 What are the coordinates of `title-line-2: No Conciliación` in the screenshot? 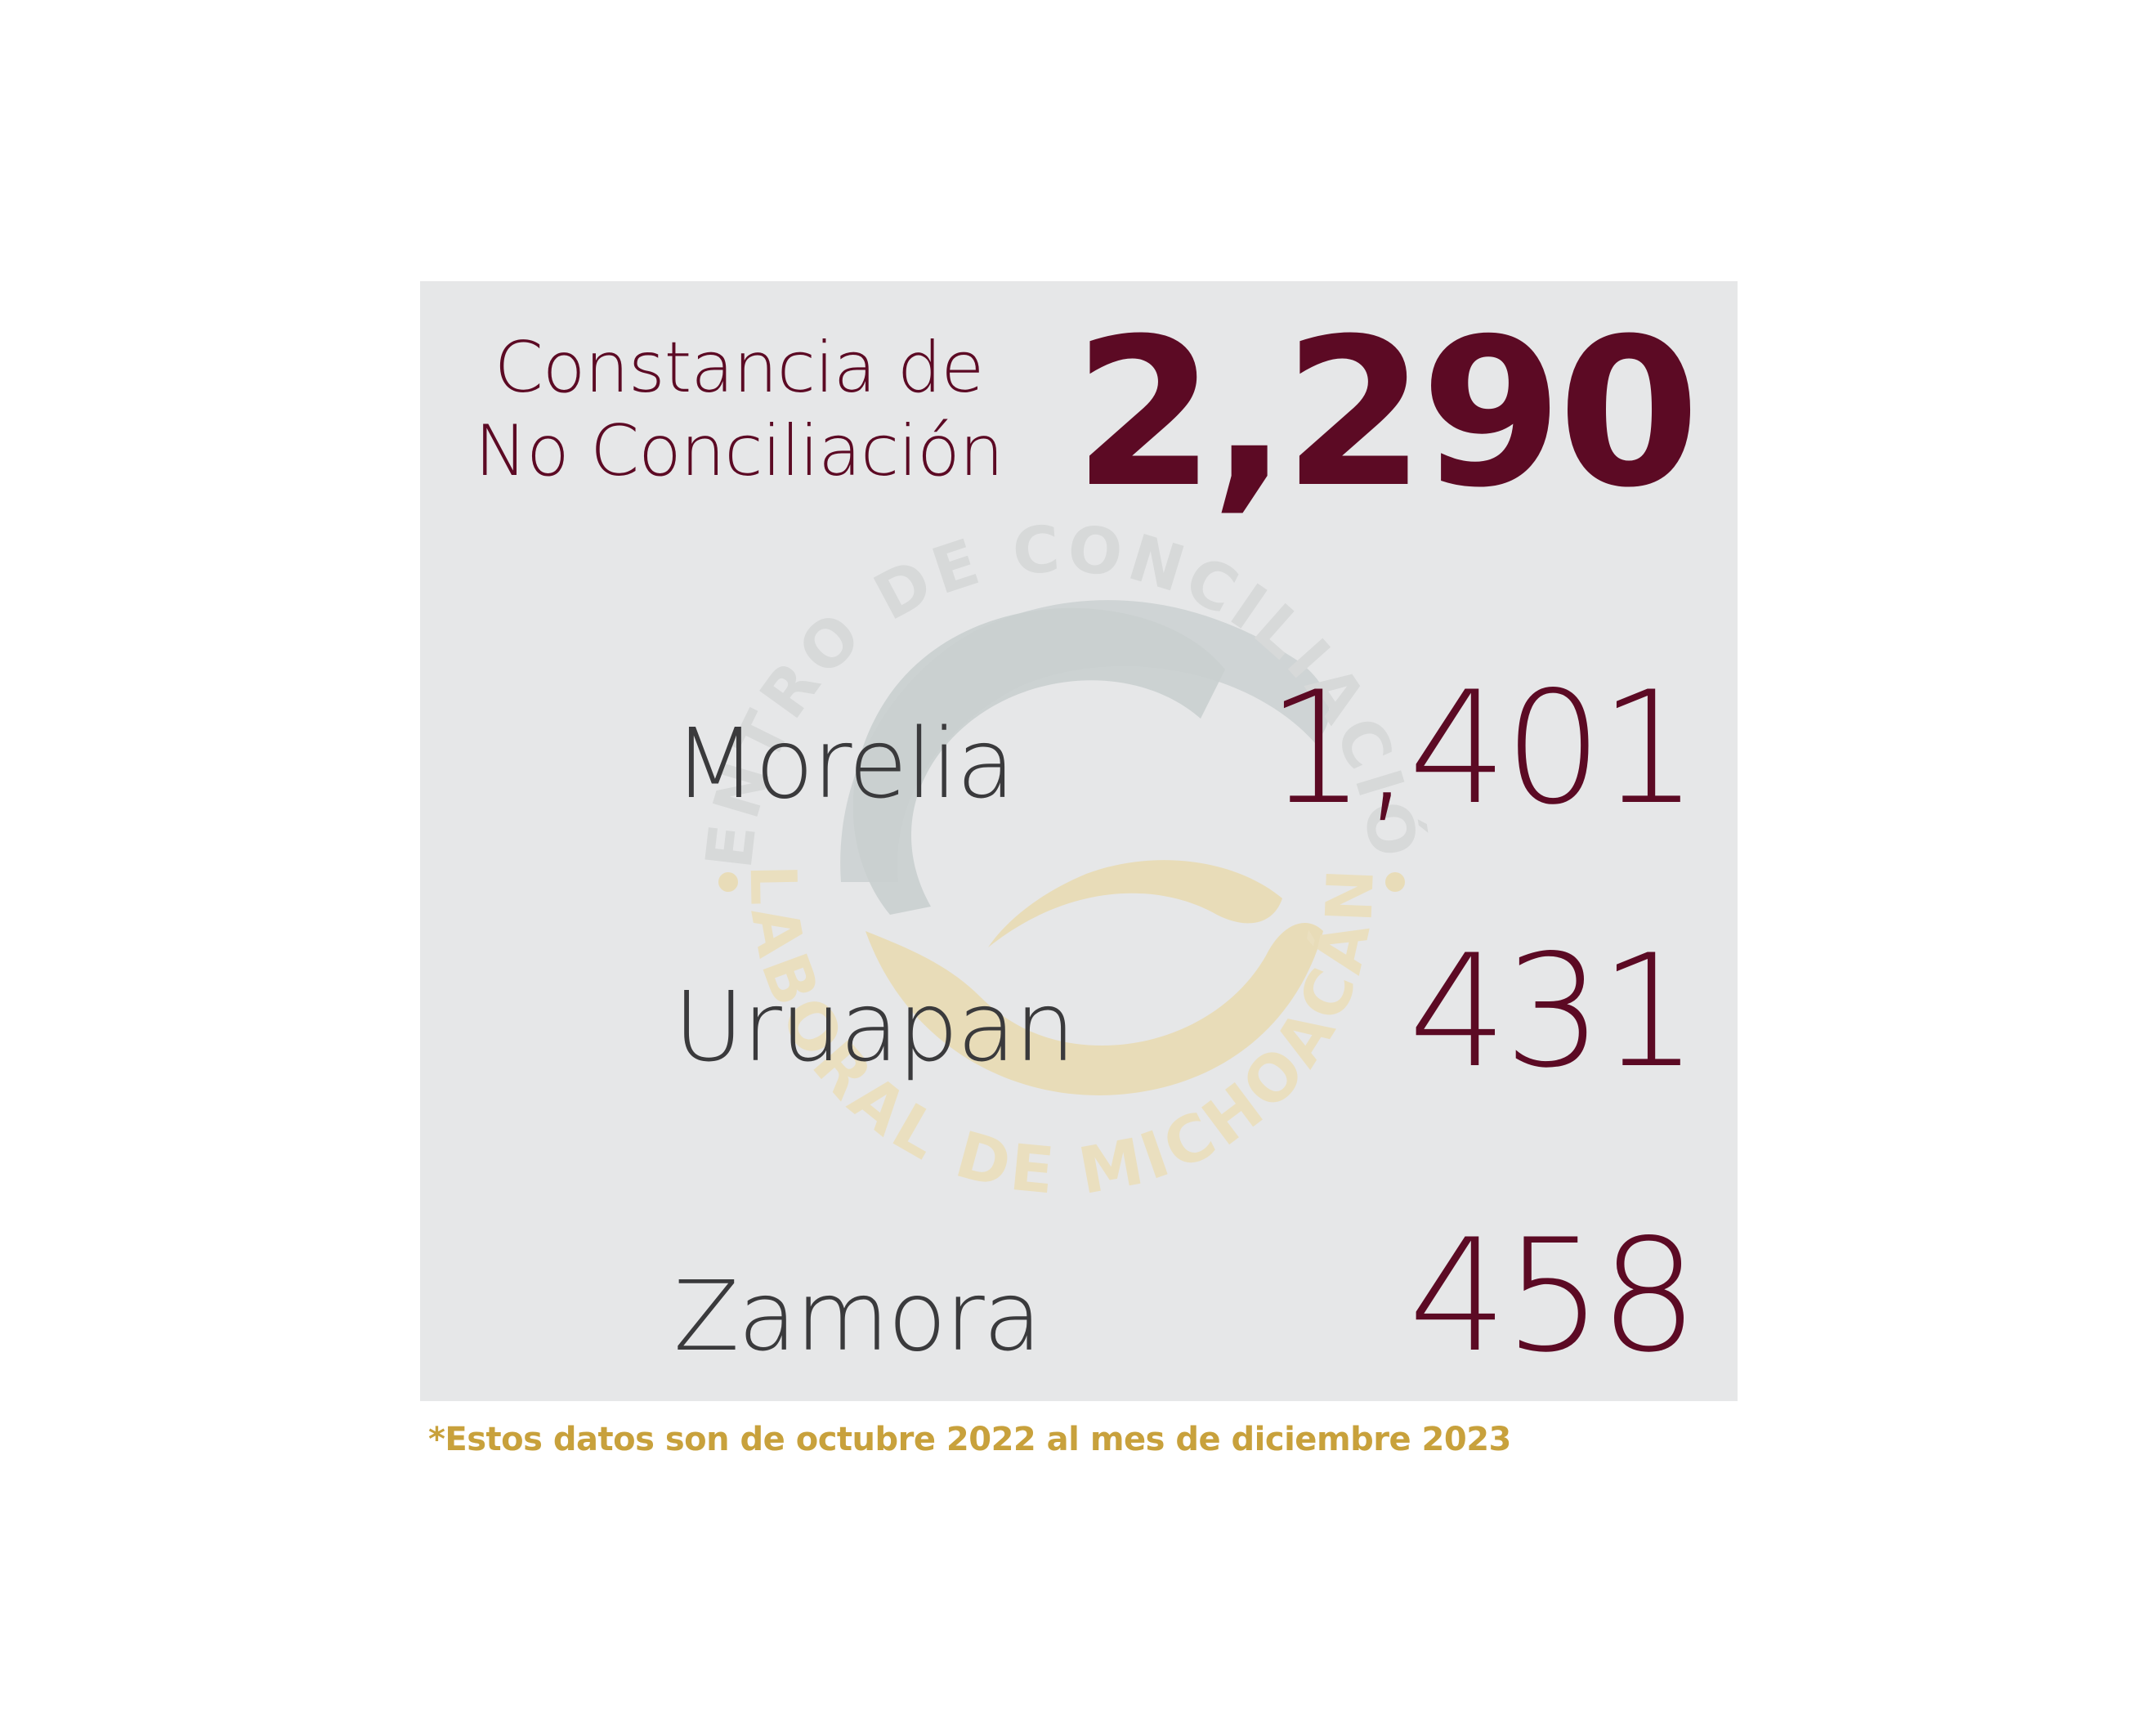 It's located at (739, 451).